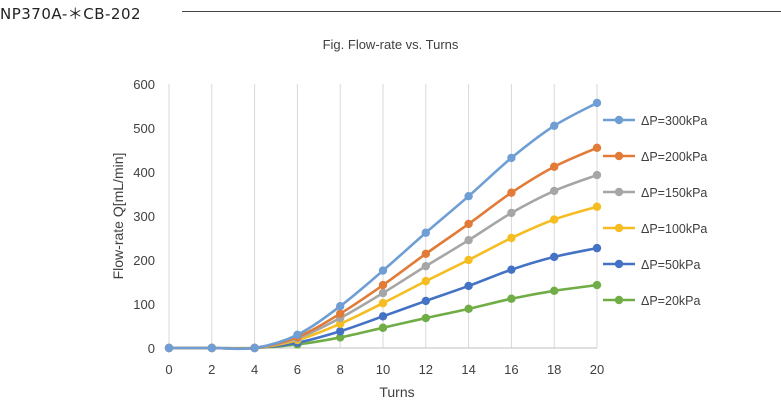  What do you see at coordinates (118, 216) in the screenshot?
I see `y-axis-label: Flow-rate Q[mL/min]` at bounding box center [118, 216].